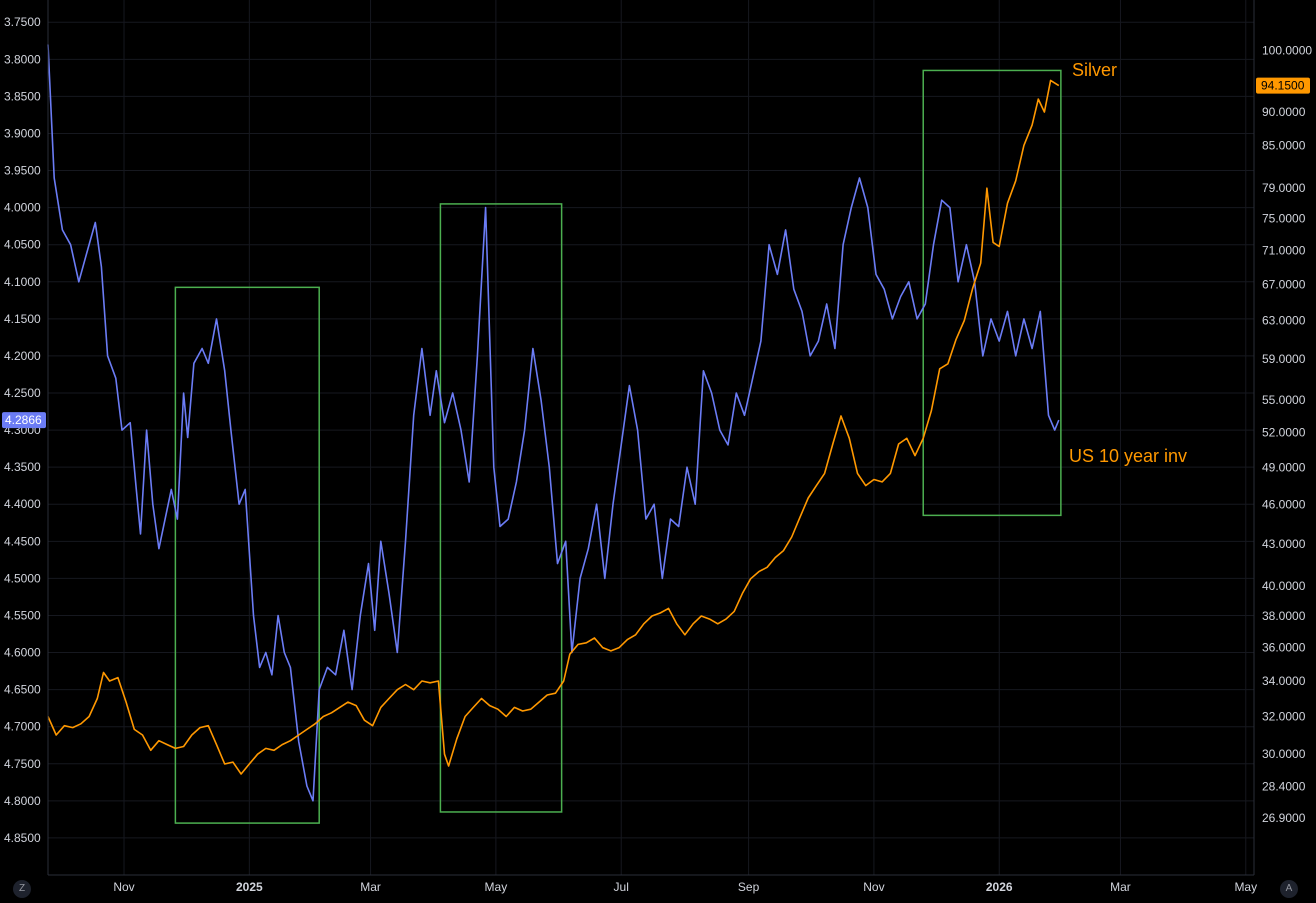 Image resolution: width=1316 pixels, height=903 pixels. I want to click on left-value-badge, so click(24, 420).